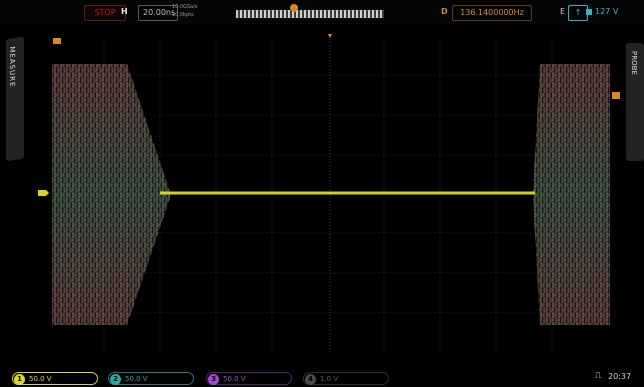  I want to click on channel2-number: 2, so click(115, 379).